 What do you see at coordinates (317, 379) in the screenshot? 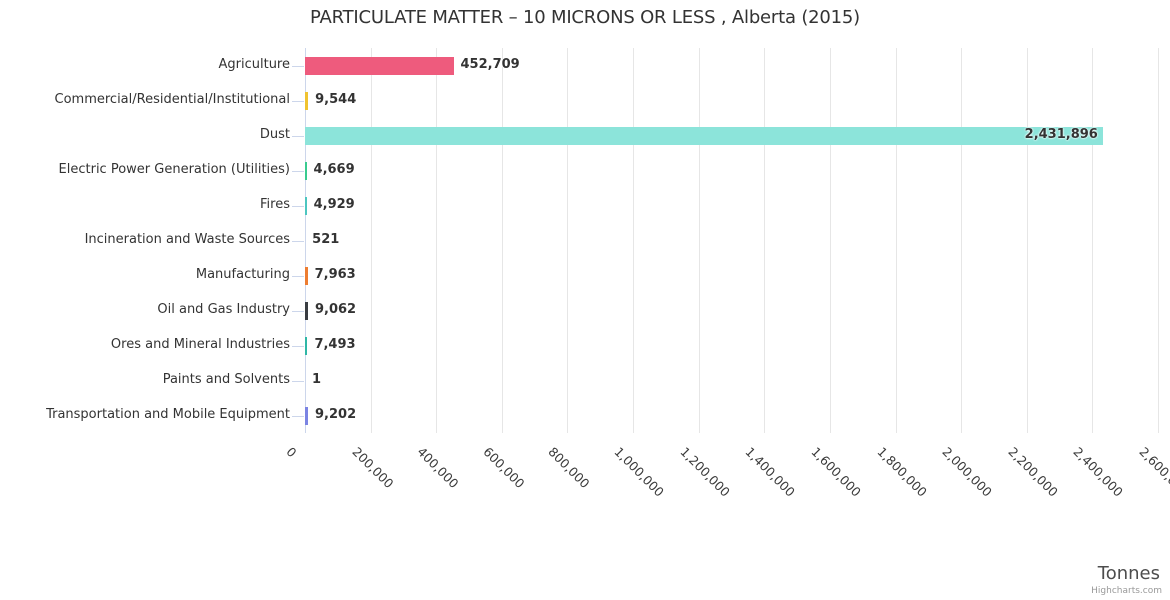
I see `value-label: 1` at bounding box center [317, 379].